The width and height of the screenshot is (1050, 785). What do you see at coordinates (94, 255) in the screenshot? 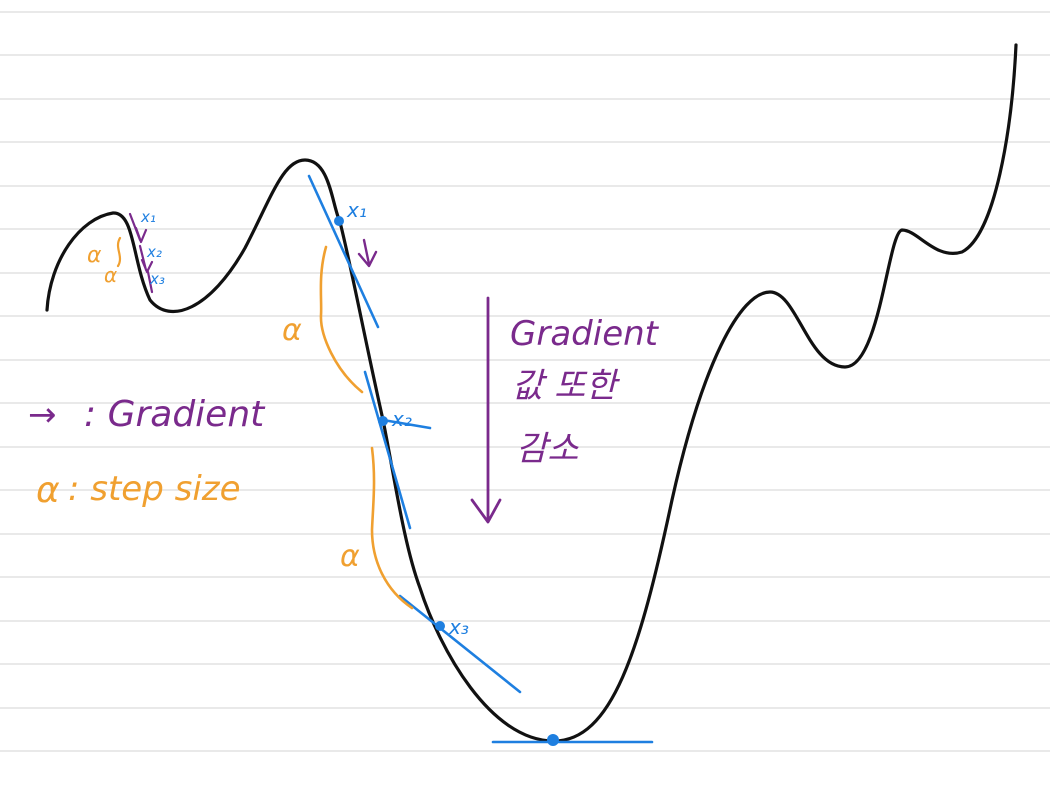
I see `cluster-alpha-1: α` at bounding box center [94, 255].